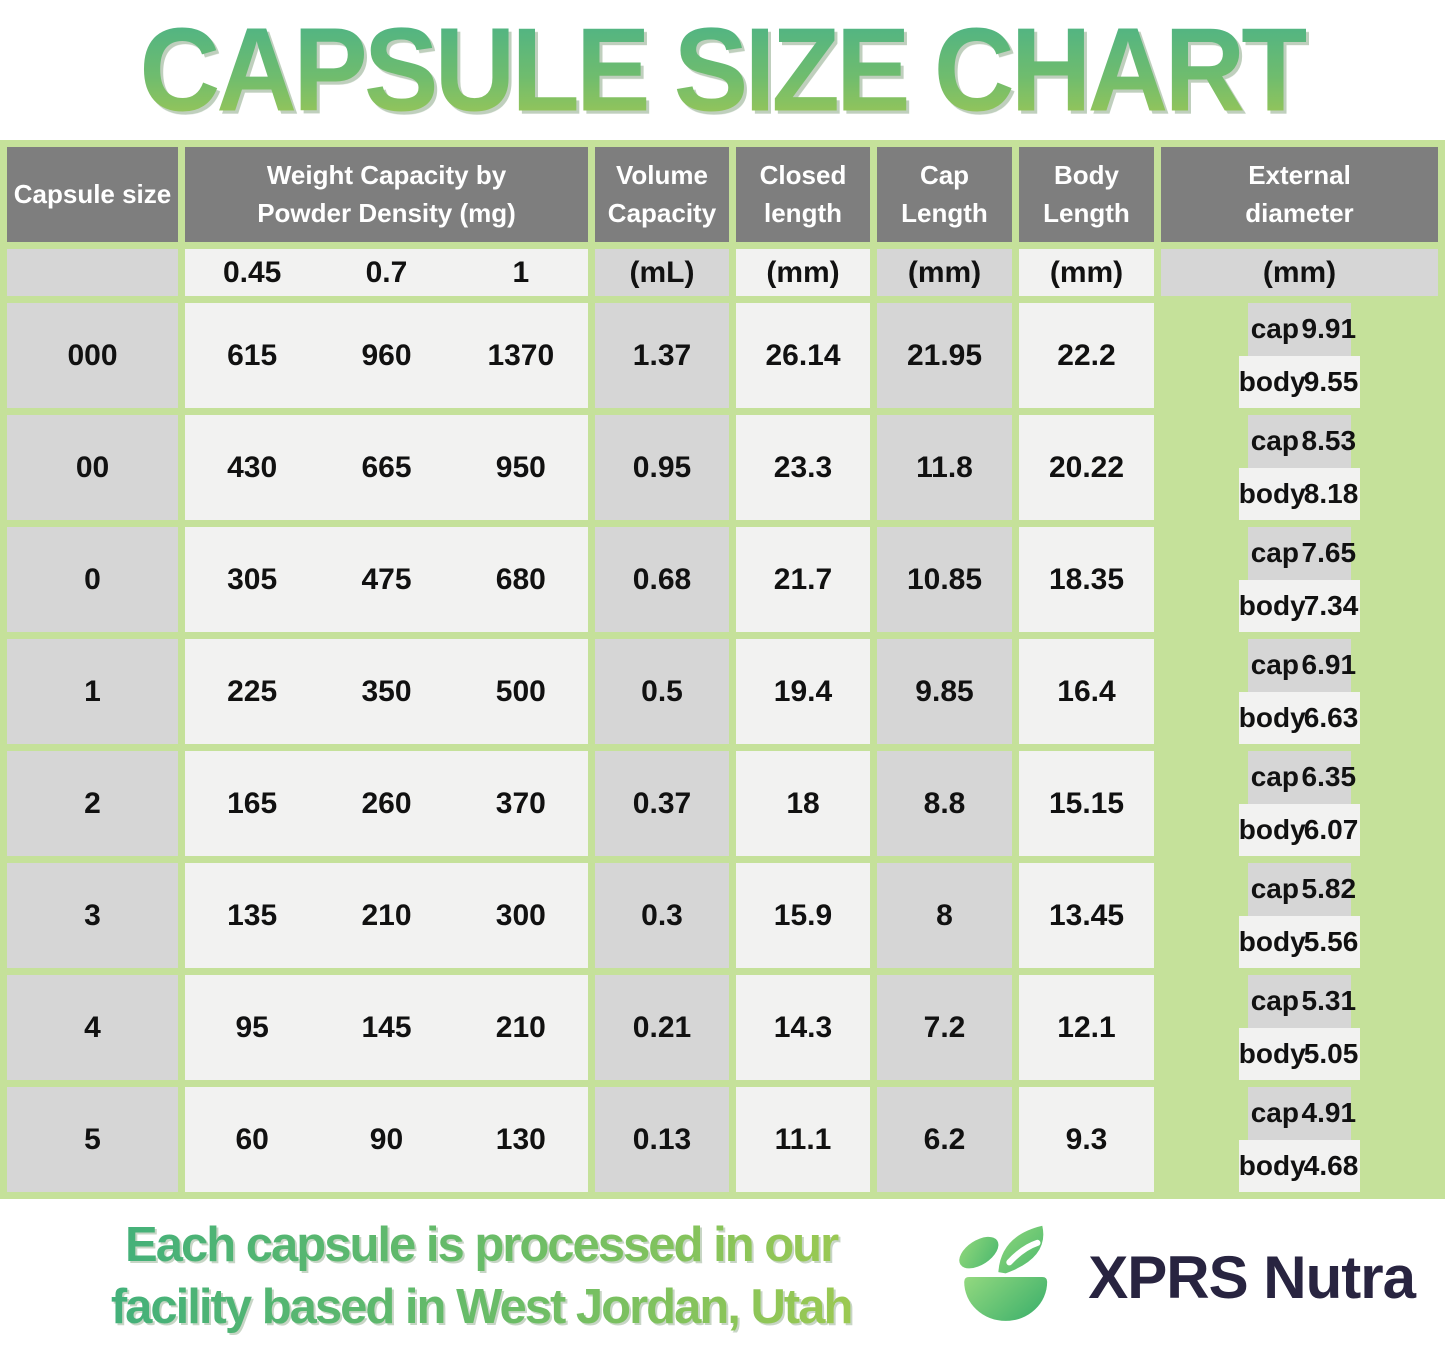 The width and height of the screenshot is (1445, 1363). Describe the element at coordinates (1299, 1165) in the screenshot. I see `external-diameter-body: body 4.68` at that location.